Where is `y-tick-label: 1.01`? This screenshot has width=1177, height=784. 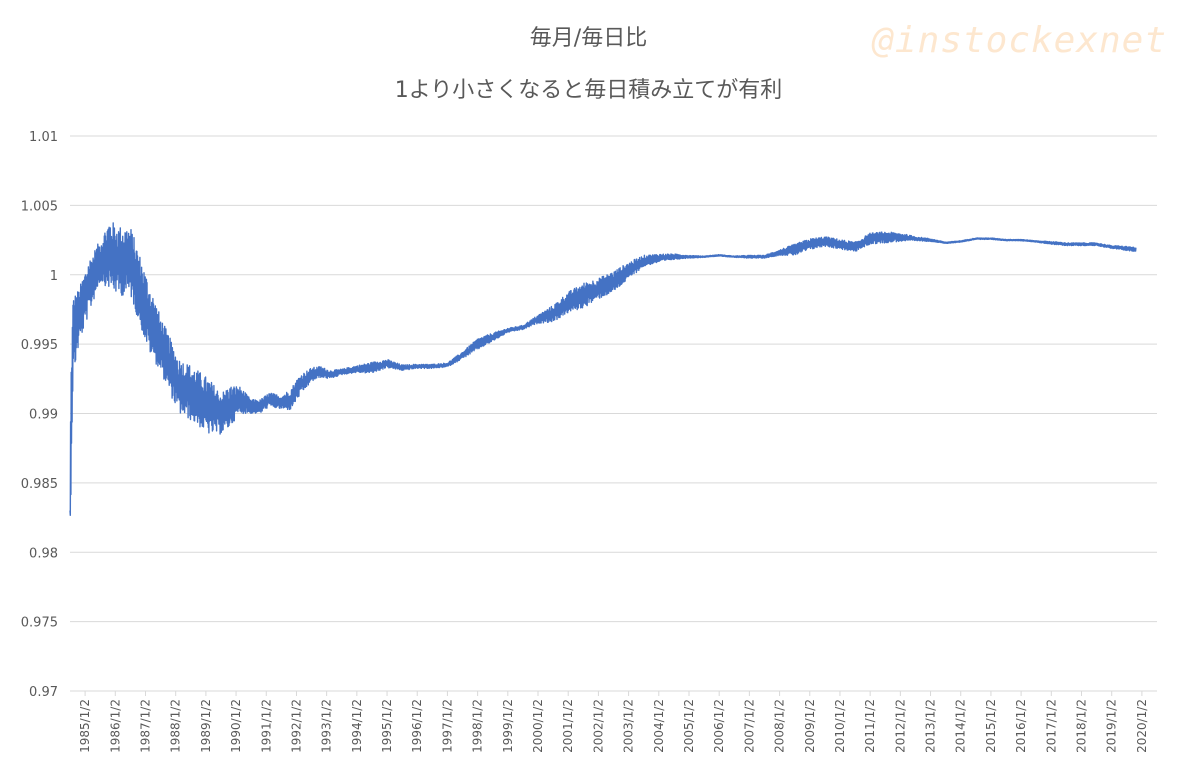 y-tick-label: 1.01 is located at coordinates (43, 137).